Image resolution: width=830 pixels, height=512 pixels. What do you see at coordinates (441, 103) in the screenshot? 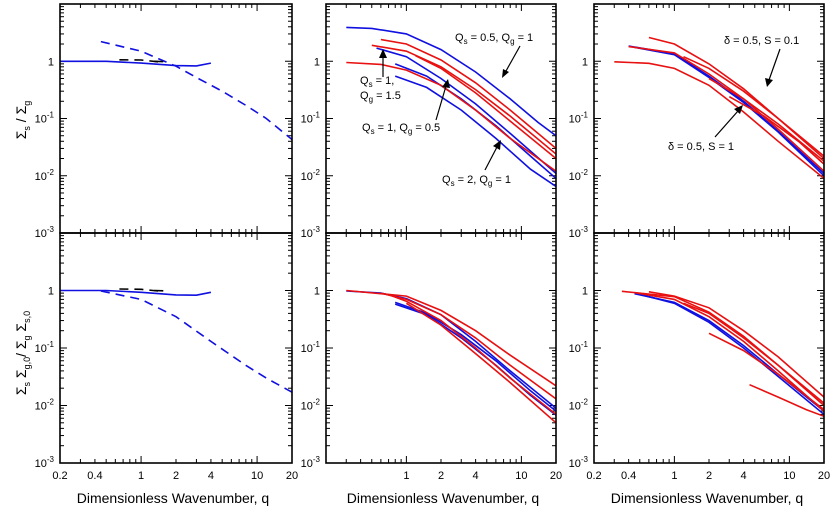
I see `arrow-qs1-qg05` at bounding box center [441, 103].